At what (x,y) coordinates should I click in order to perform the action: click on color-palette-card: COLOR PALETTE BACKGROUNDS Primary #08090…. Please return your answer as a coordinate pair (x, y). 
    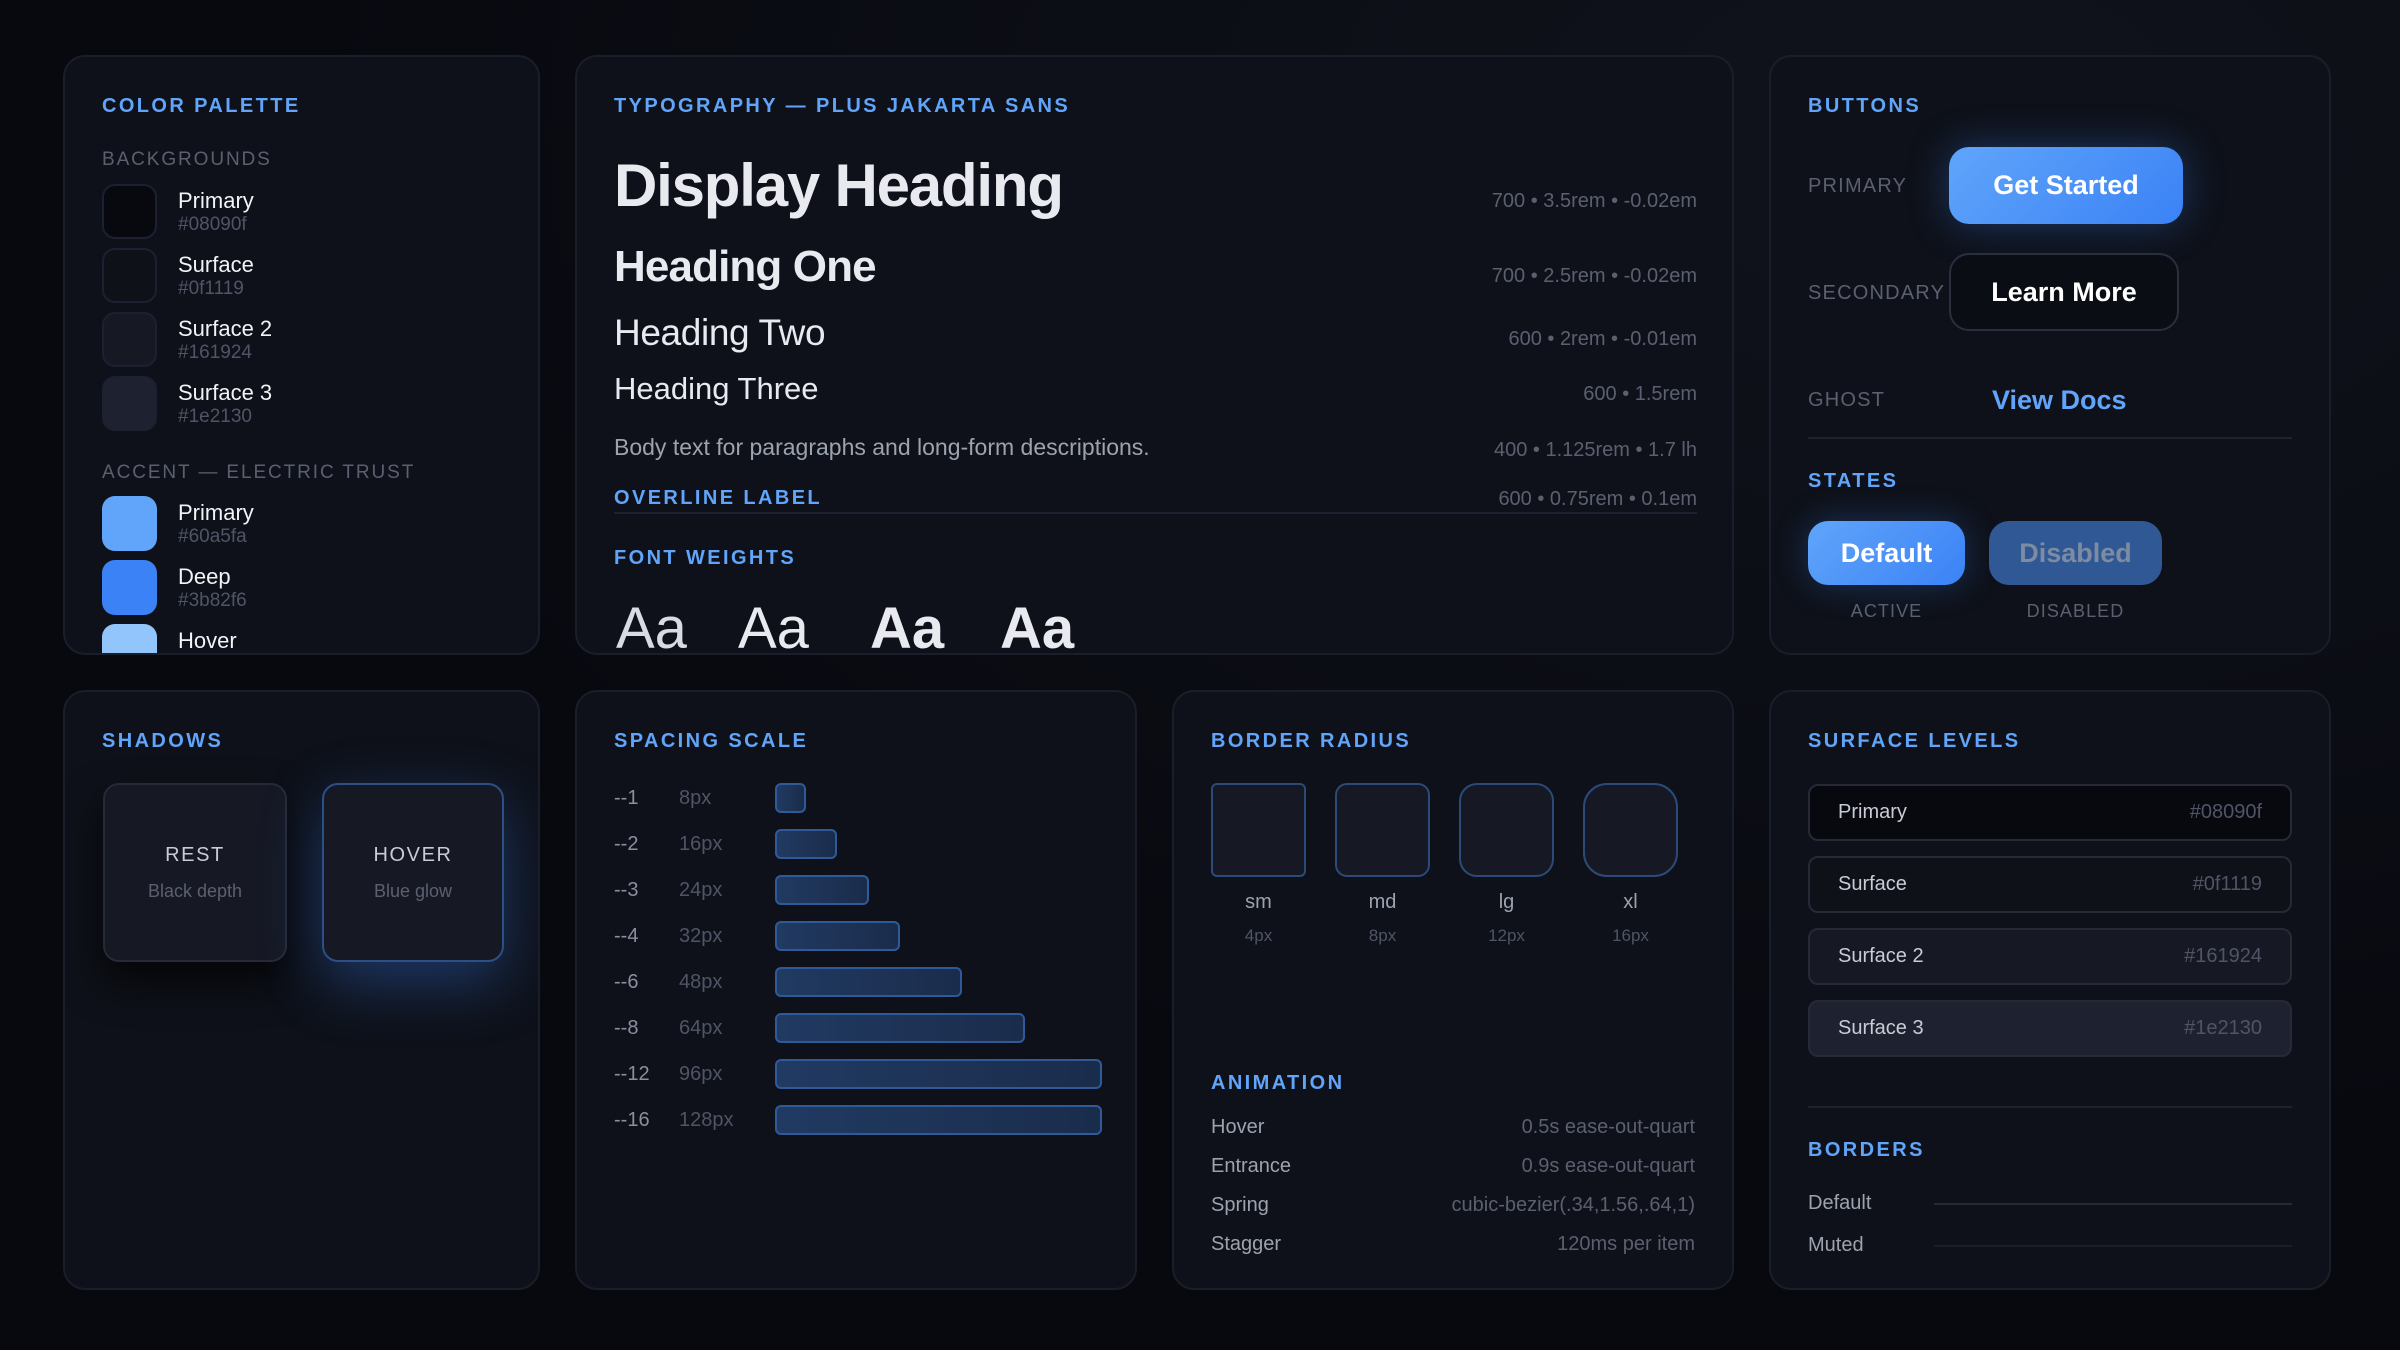
    Looking at the image, I should click on (301, 355).